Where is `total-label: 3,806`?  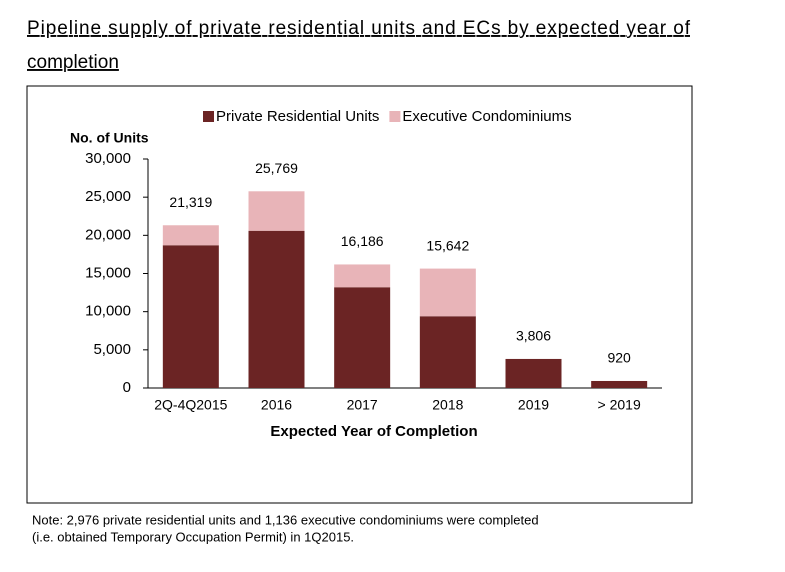 total-label: 3,806 is located at coordinates (533, 336).